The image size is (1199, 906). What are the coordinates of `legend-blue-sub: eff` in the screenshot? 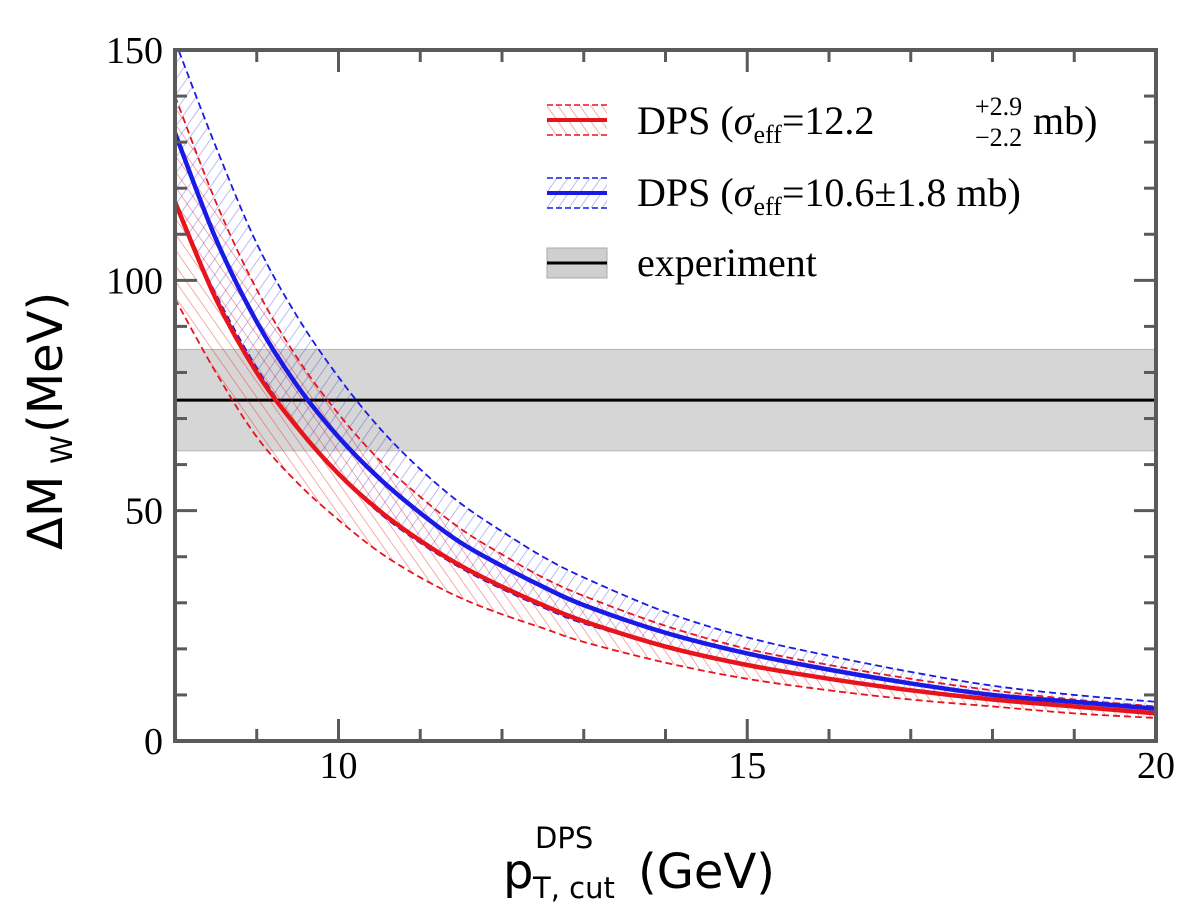 It's located at (767, 206).